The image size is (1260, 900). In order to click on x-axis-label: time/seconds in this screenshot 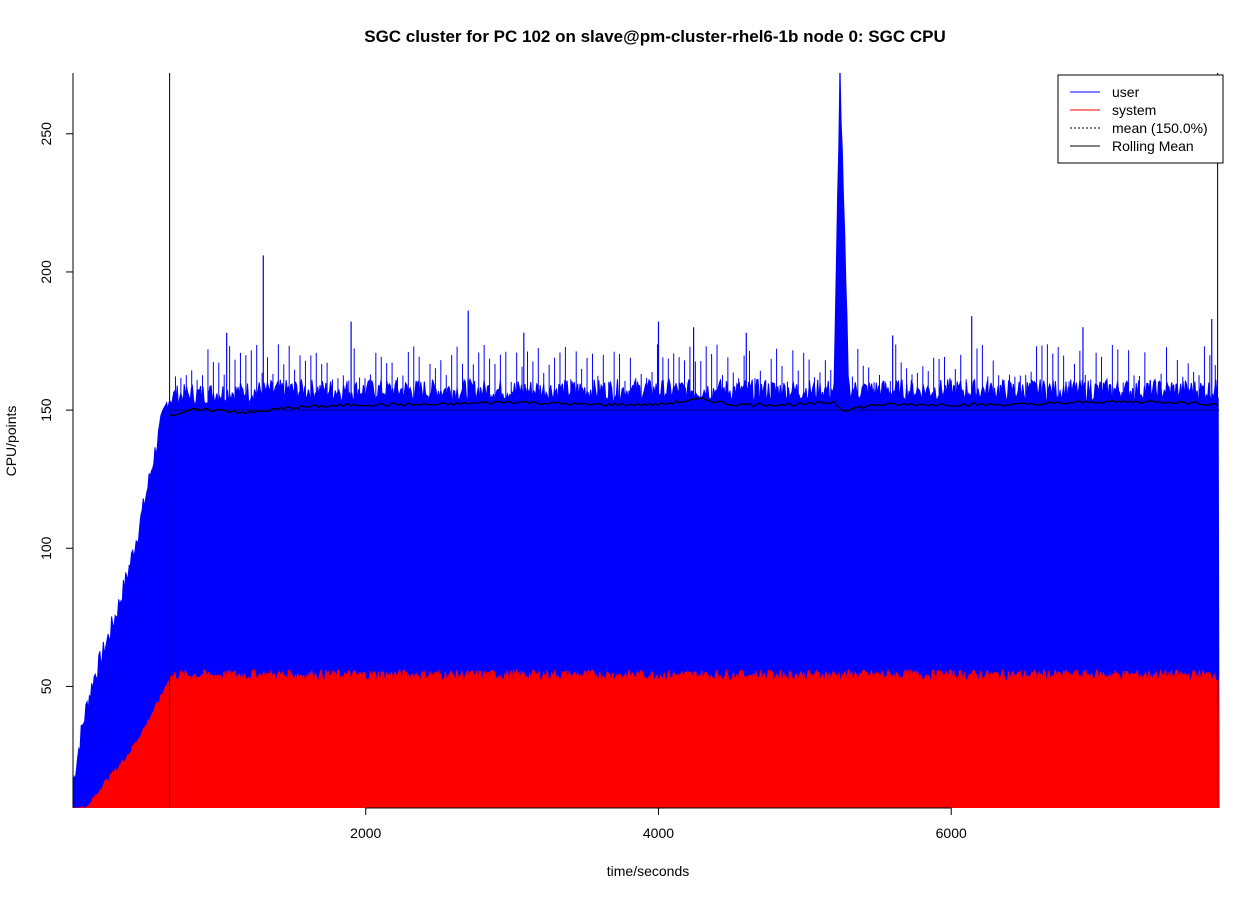, I will do `click(648, 871)`.